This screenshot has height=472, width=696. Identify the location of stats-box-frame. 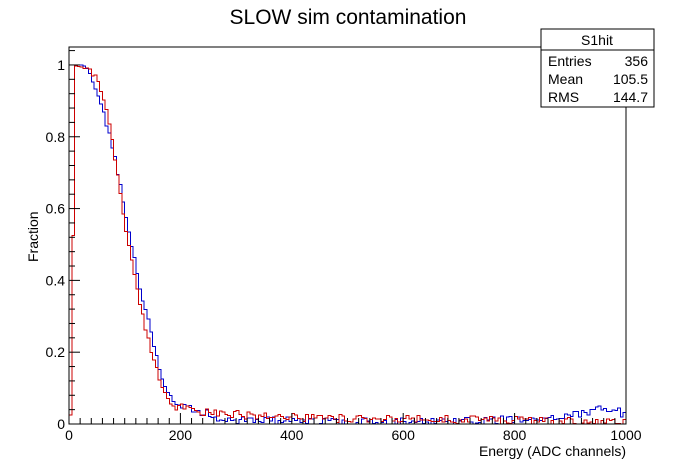
(597, 68).